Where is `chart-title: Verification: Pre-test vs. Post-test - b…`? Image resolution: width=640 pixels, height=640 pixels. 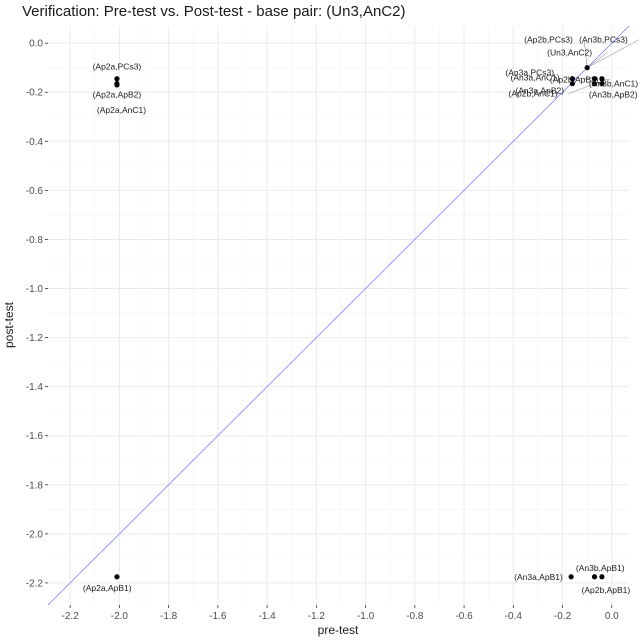
chart-title: Verification: Pre-test vs. Post-test - b… is located at coordinates (214, 11).